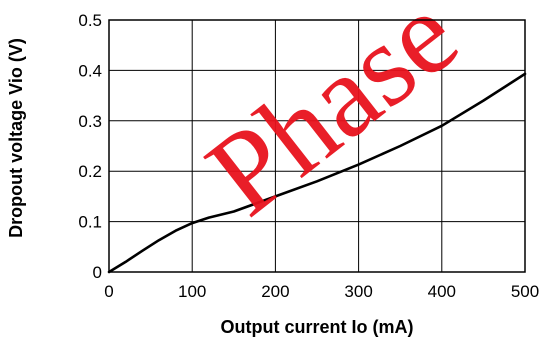 Image resolution: width=545 pixels, height=345 pixels. What do you see at coordinates (16, 138) in the screenshot?
I see `y-axis-title: Dropout voltage Vio (V)` at bounding box center [16, 138].